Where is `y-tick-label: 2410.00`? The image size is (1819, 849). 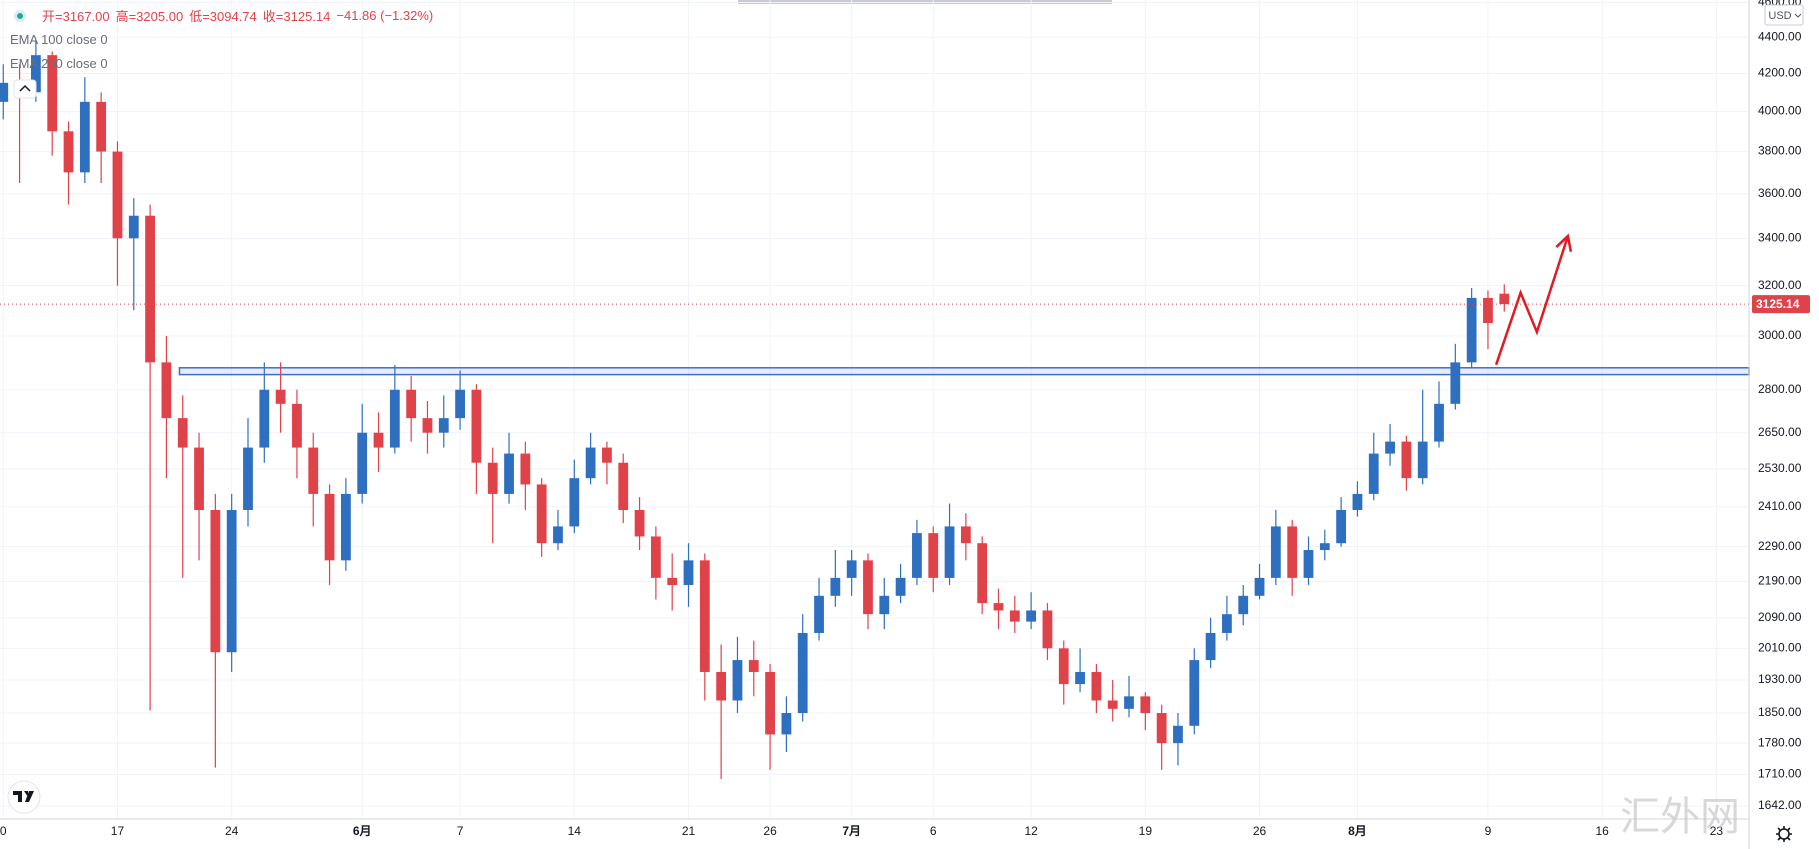 y-tick-label: 2410.00 is located at coordinates (1780, 506).